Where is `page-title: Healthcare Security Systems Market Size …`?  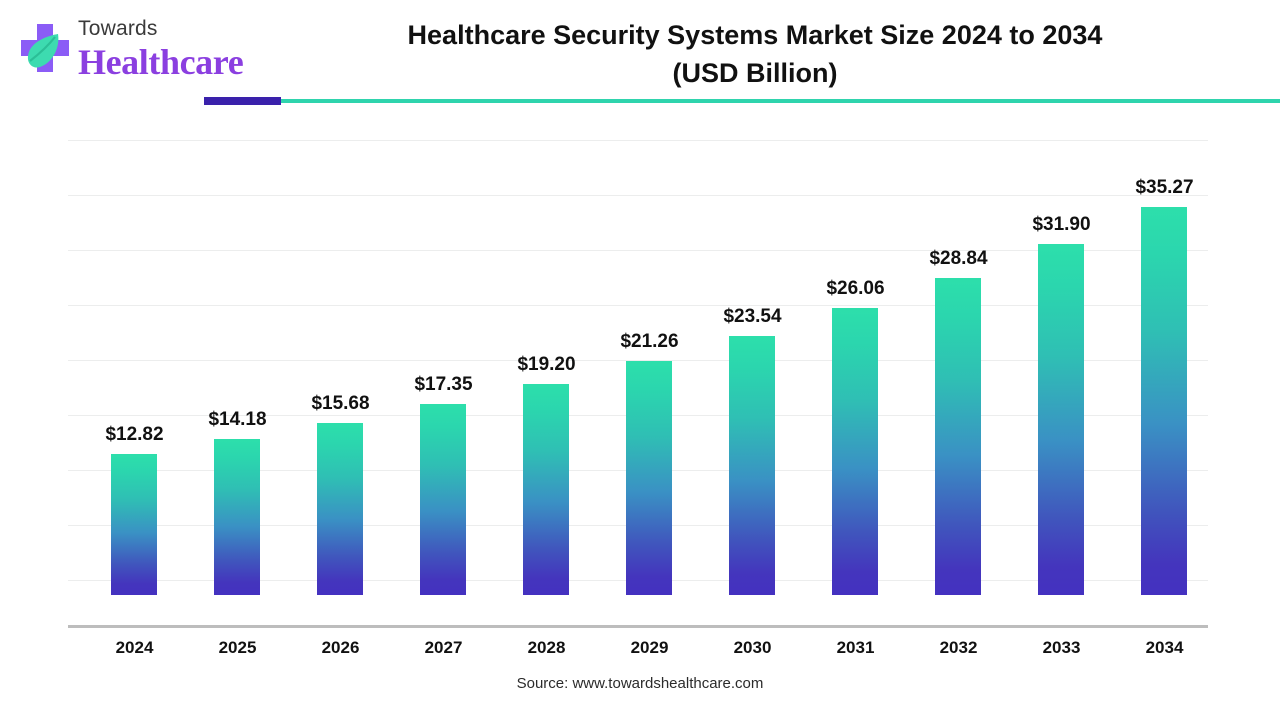 page-title: Healthcare Security Systems Market Size … is located at coordinates (755, 54).